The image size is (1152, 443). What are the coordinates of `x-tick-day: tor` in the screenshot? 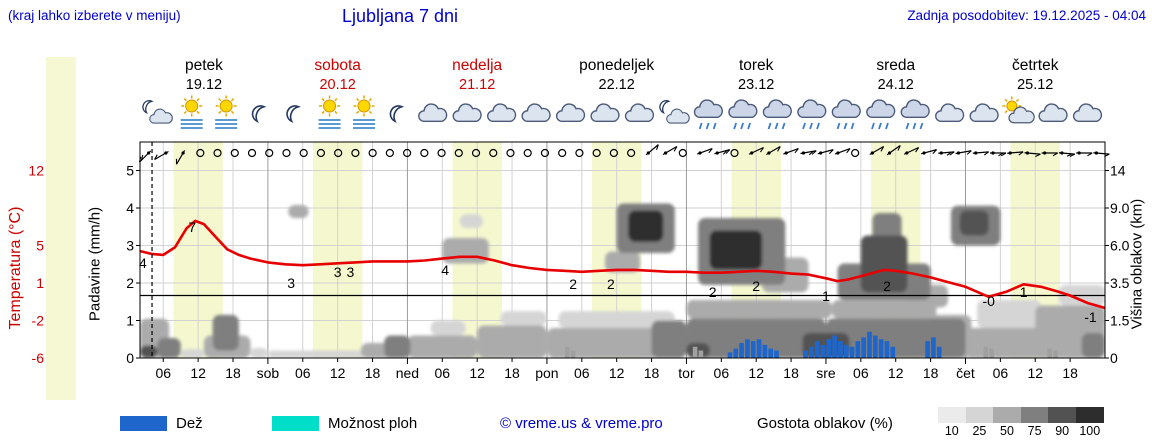 It's located at (686, 373).